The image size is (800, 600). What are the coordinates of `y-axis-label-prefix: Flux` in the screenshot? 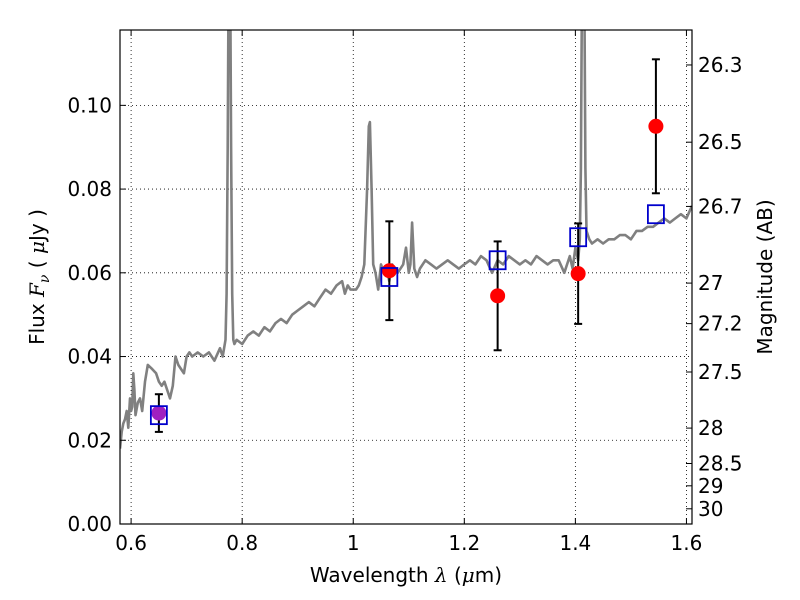 It's located at (37, 321).